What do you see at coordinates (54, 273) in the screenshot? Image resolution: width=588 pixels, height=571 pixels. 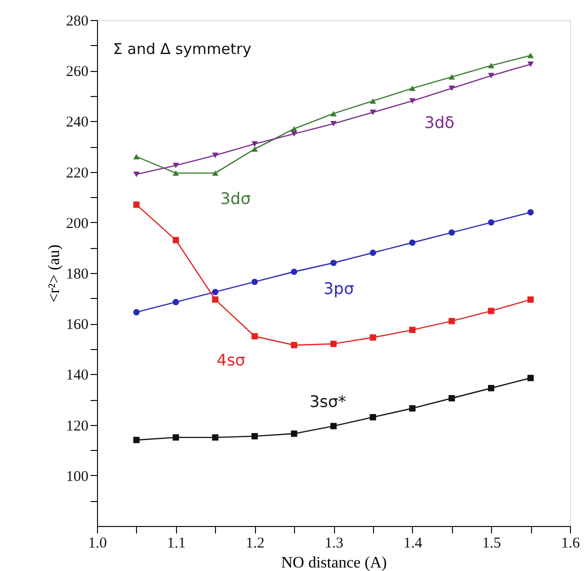 I see `y-axis-title: <r²> (au)` at bounding box center [54, 273].